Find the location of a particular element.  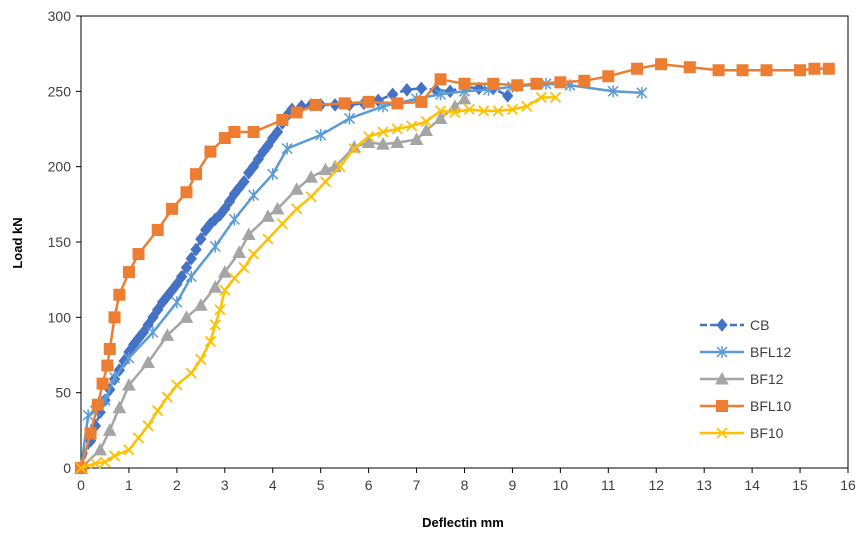

x-tick-label: 2 is located at coordinates (177, 485).